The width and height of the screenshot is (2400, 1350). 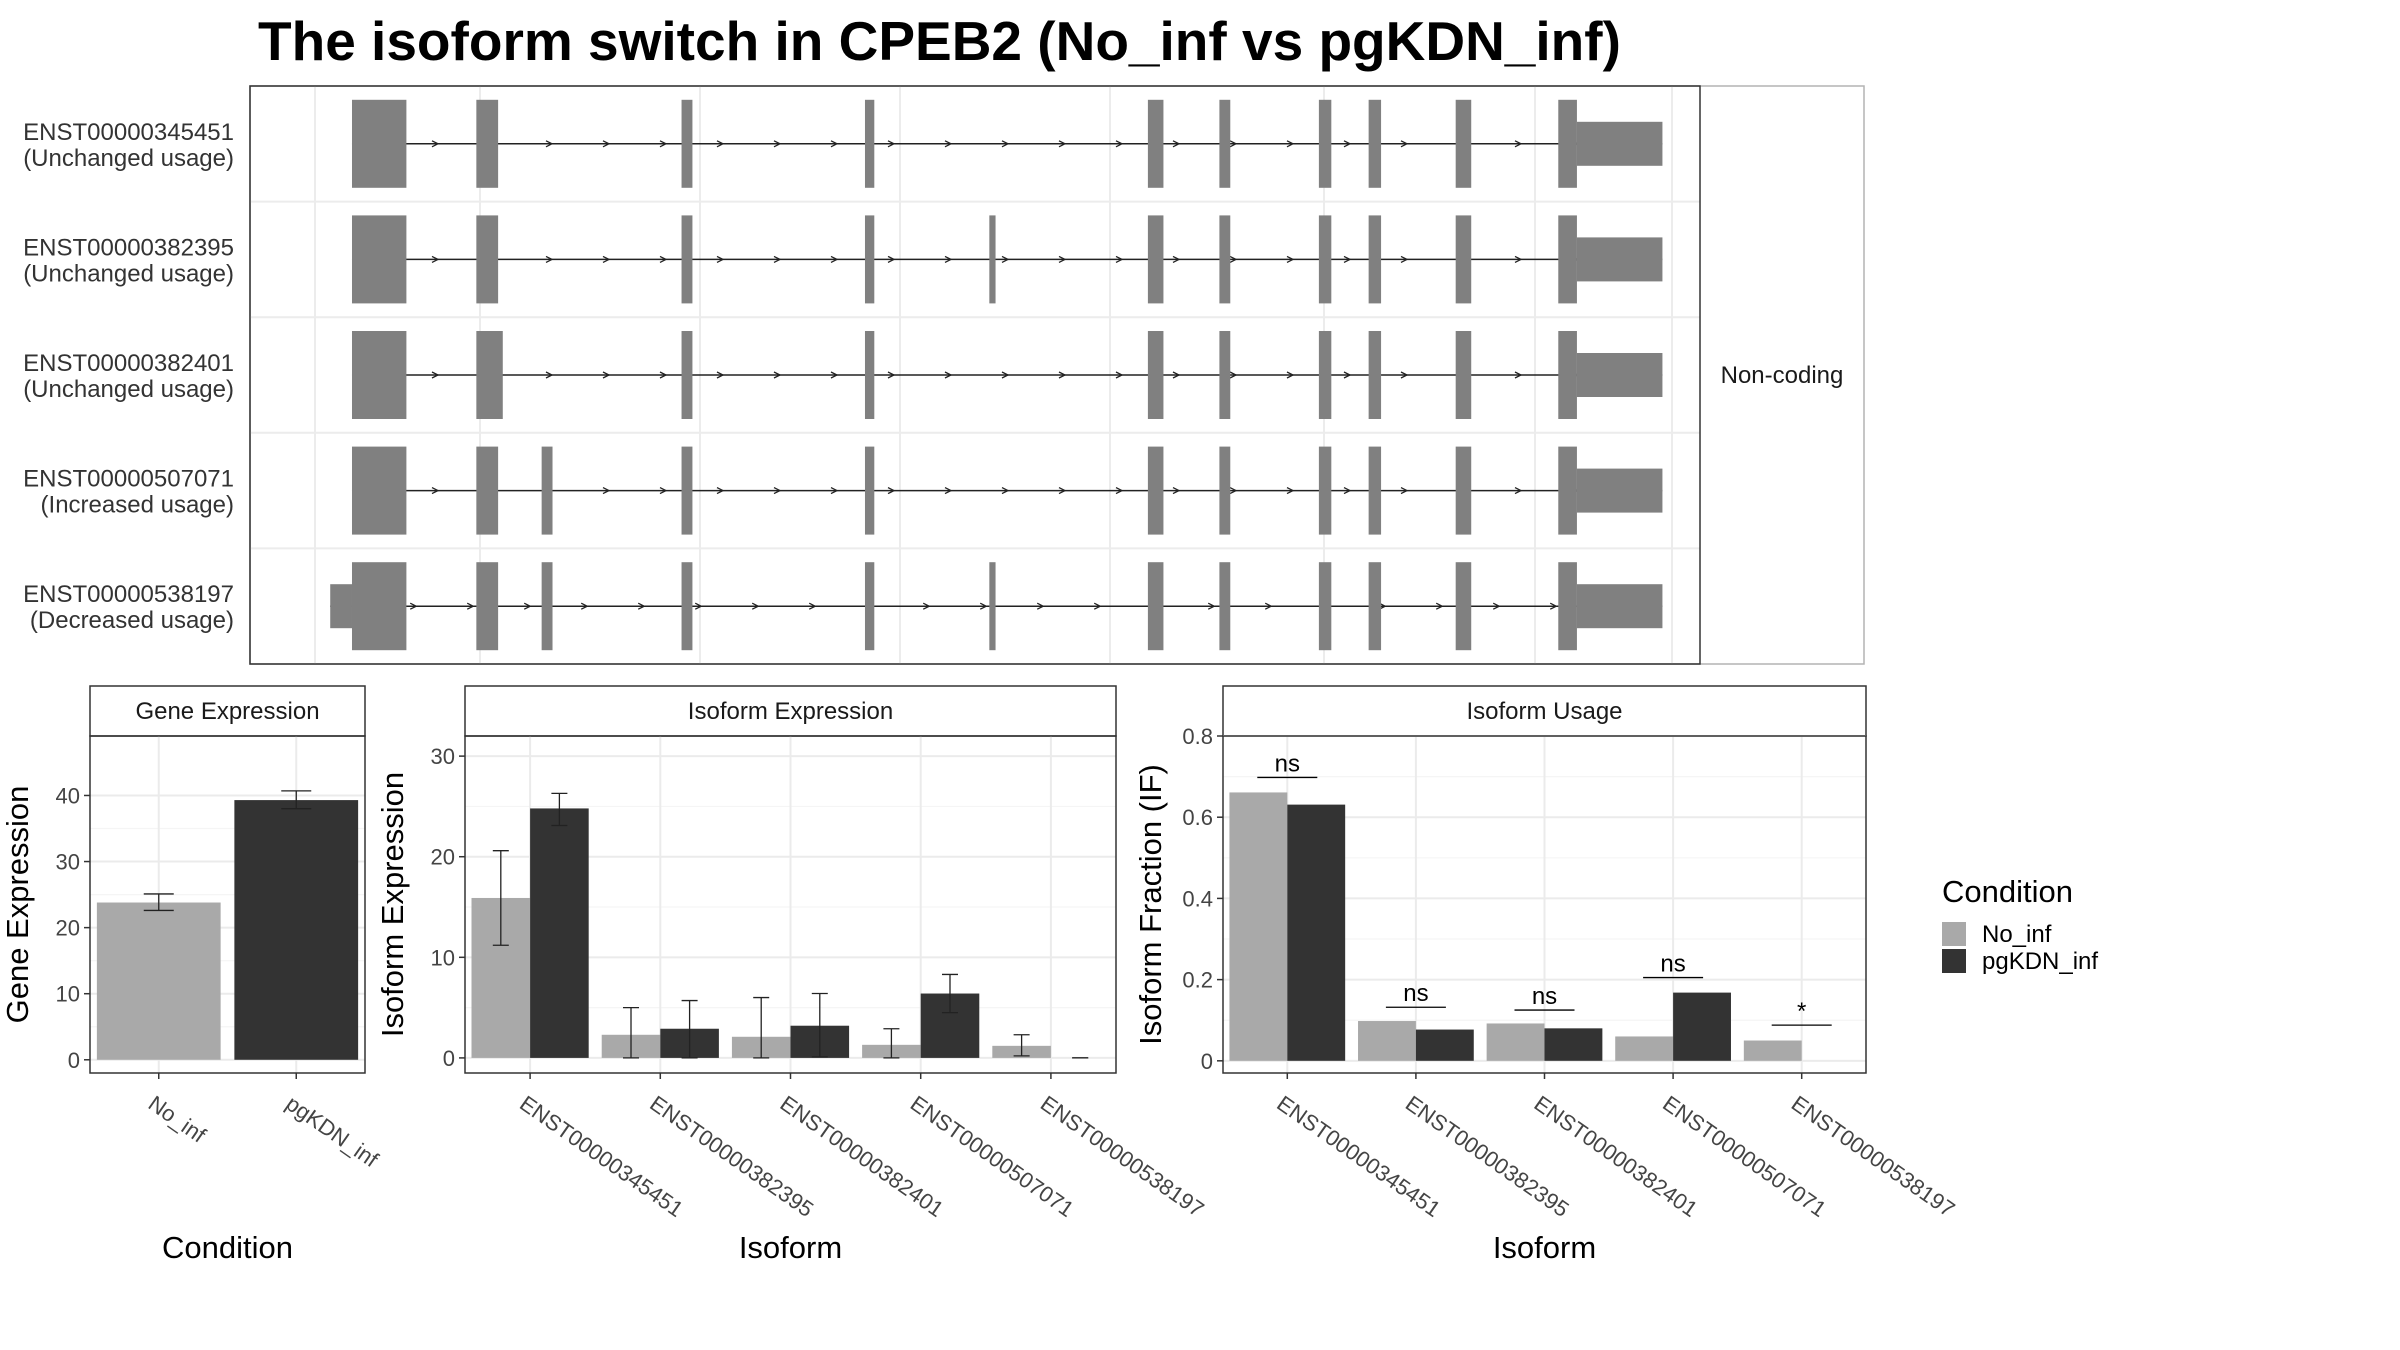 I want to click on y-tick-label: 40, so click(x=68, y=795).